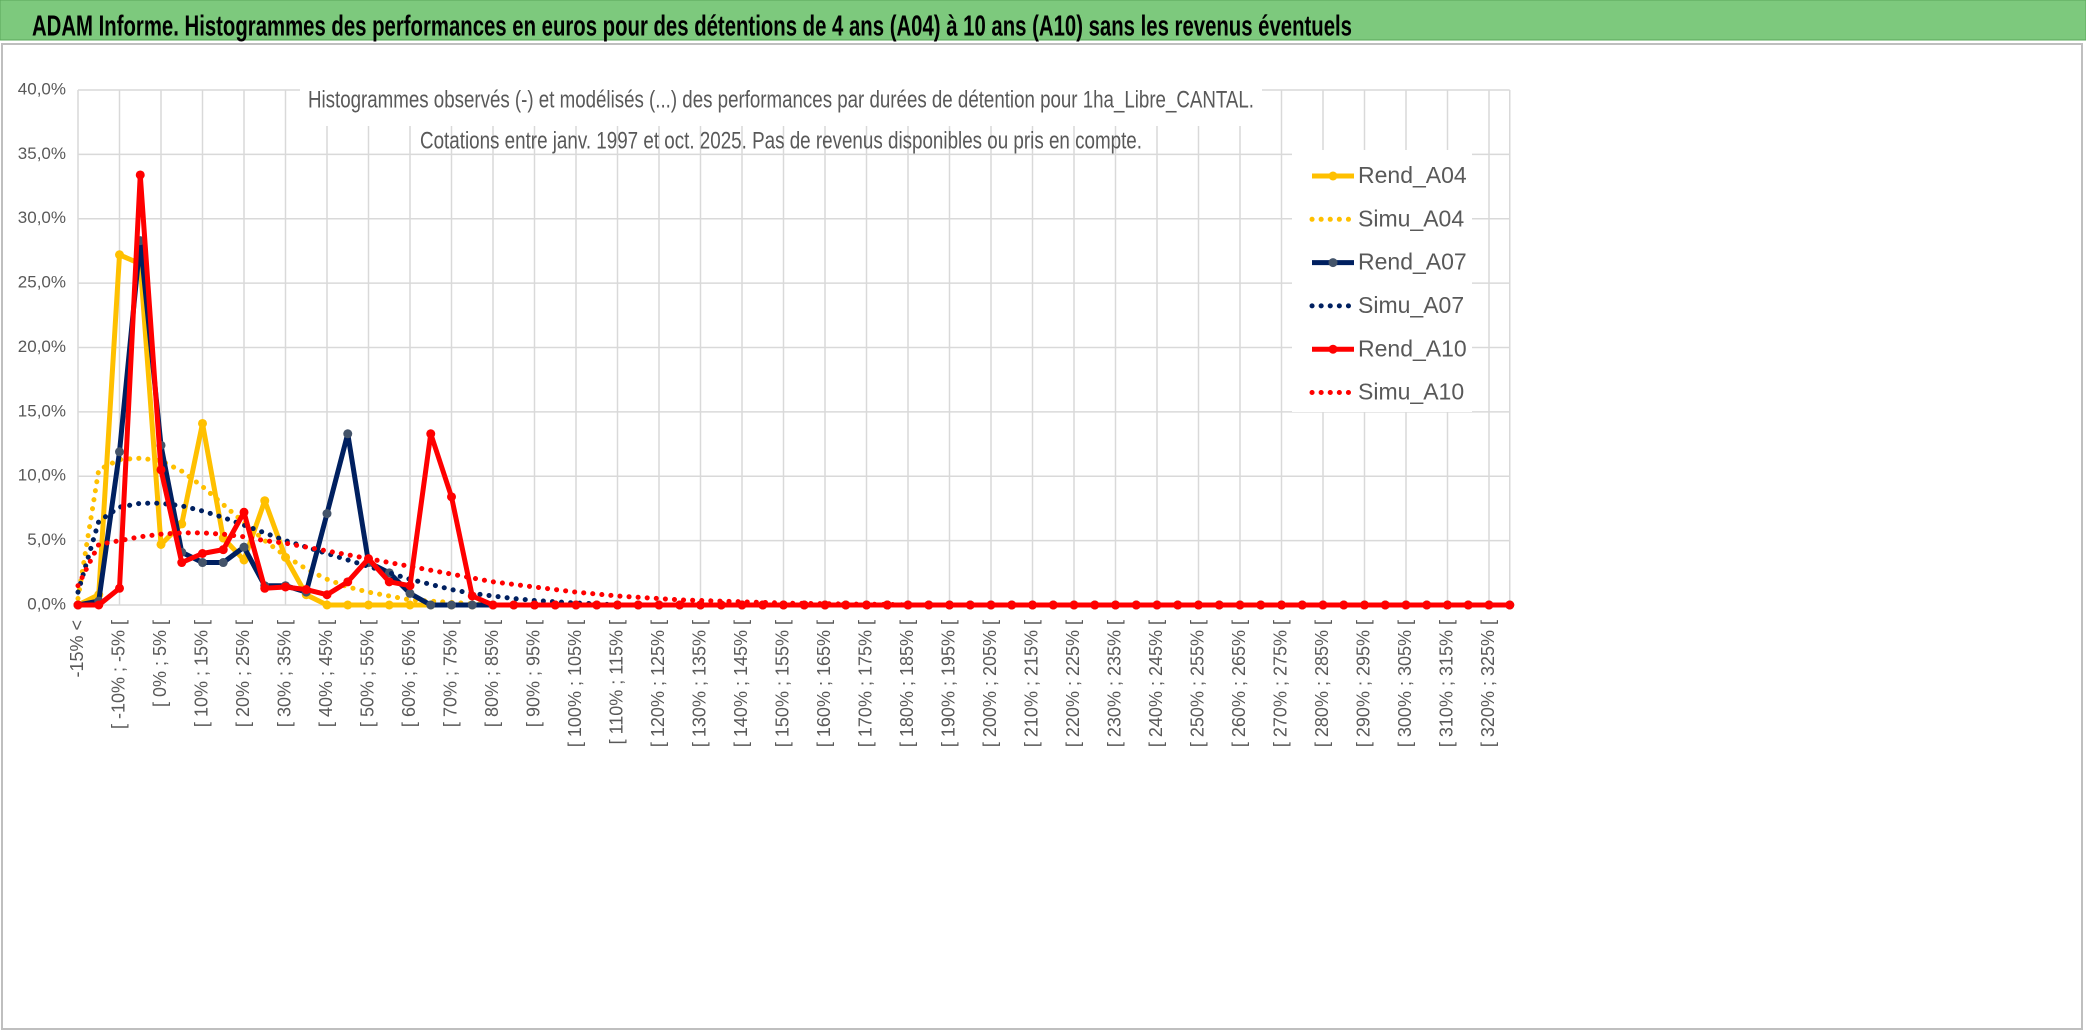  What do you see at coordinates (1239, 683) in the screenshot?
I see `x-tick-label: [ 260% ; 265% [` at bounding box center [1239, 683].